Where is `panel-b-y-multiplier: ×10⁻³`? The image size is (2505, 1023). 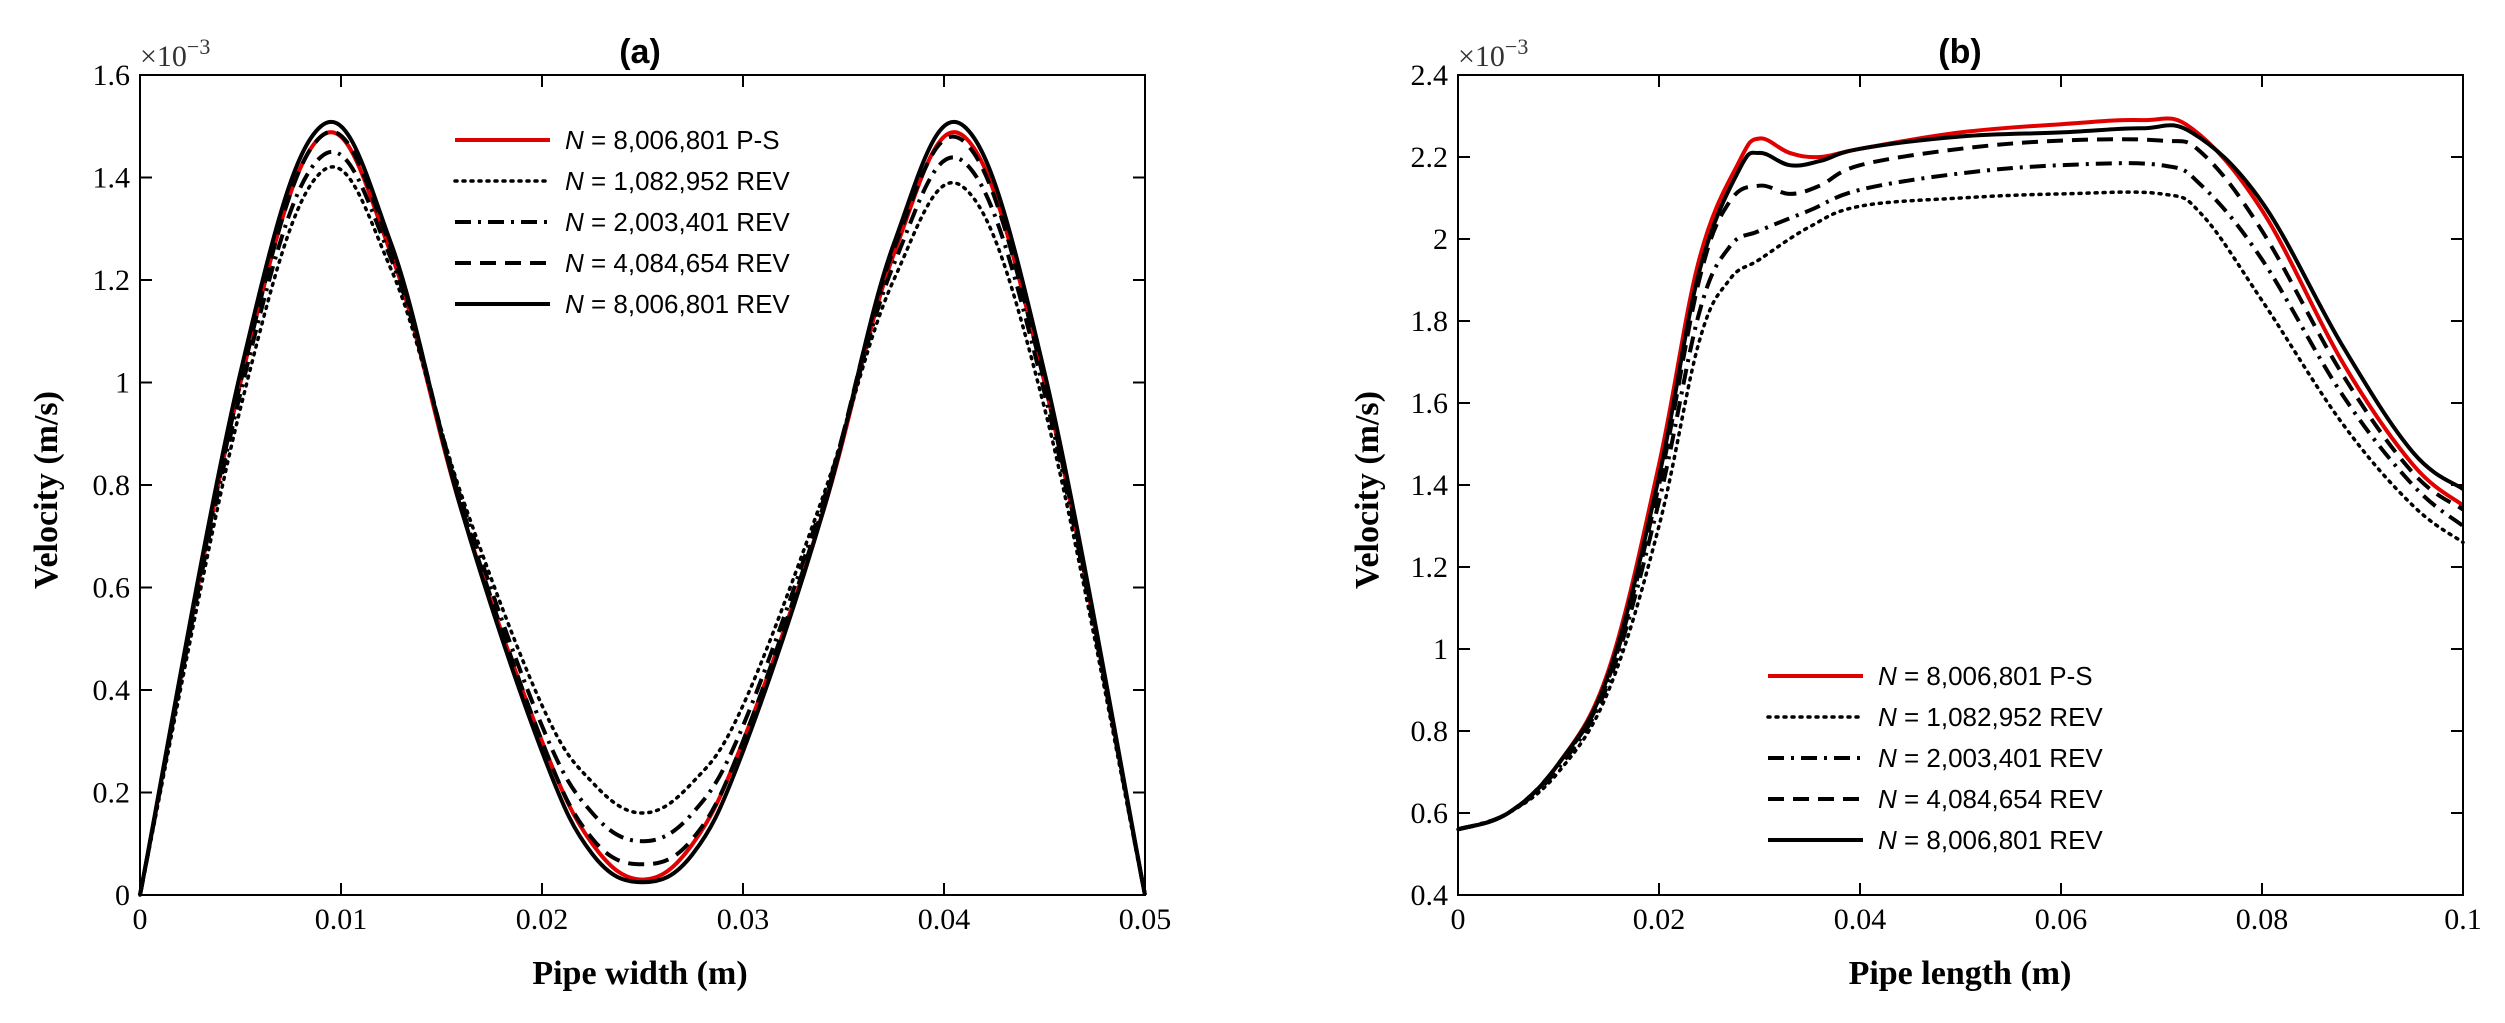 panel-b-y-multiplier: ×10⁻³ is located at coordinates (1493, 53).